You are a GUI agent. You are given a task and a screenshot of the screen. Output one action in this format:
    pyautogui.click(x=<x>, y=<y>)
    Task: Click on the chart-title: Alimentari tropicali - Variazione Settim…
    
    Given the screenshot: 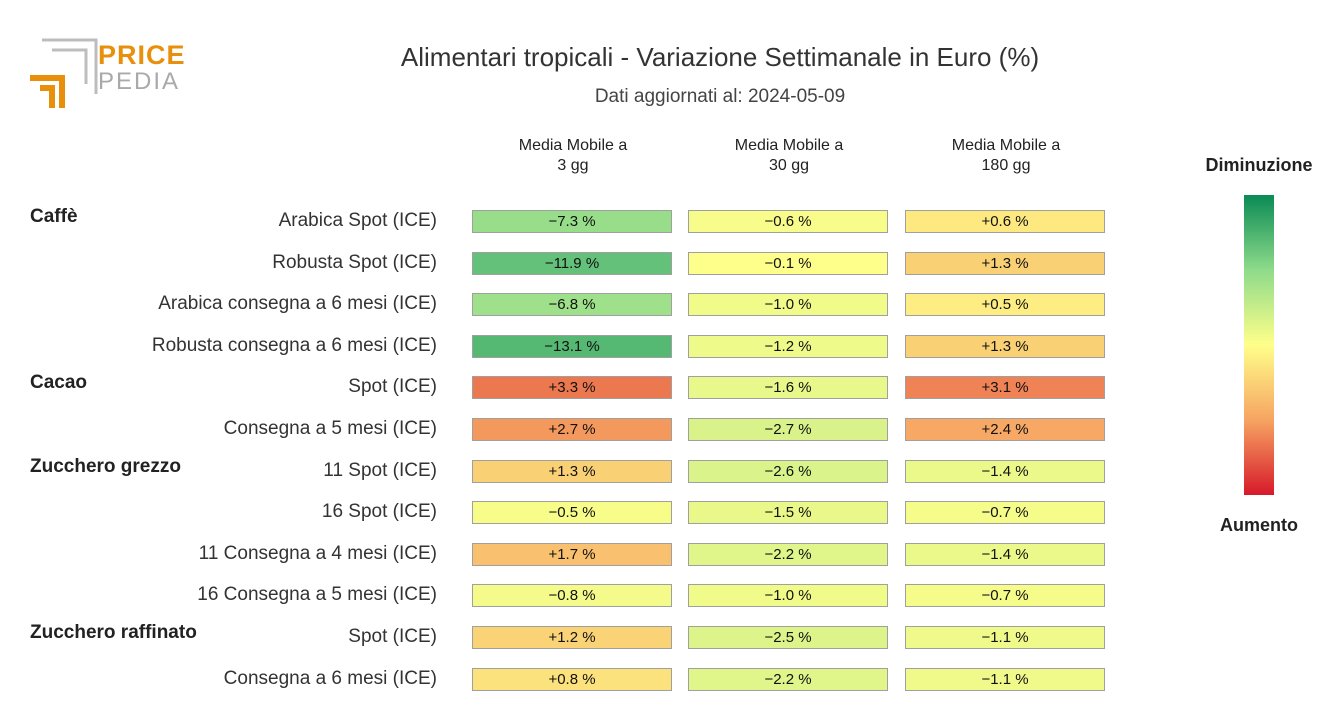 What is the action you would take?
    pyautogui.click(x=720, y=57)
    